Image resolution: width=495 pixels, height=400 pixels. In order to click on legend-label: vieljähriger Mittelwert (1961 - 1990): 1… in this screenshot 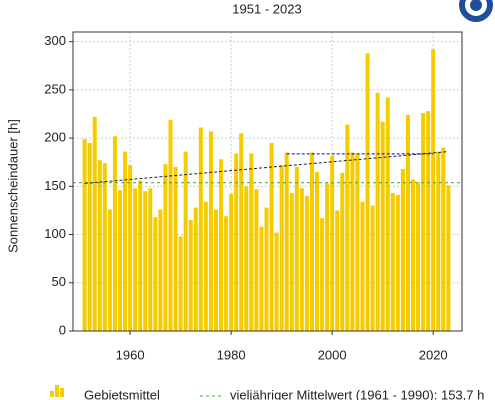, I will do `click(357, 393)`.